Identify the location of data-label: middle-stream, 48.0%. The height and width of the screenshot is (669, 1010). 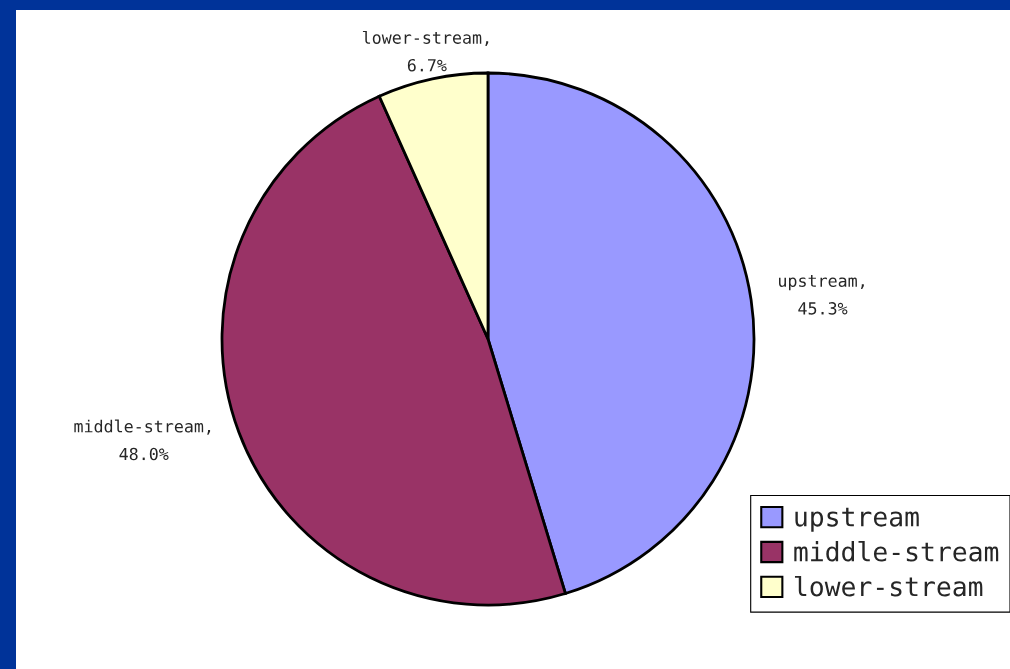
(142, 440).